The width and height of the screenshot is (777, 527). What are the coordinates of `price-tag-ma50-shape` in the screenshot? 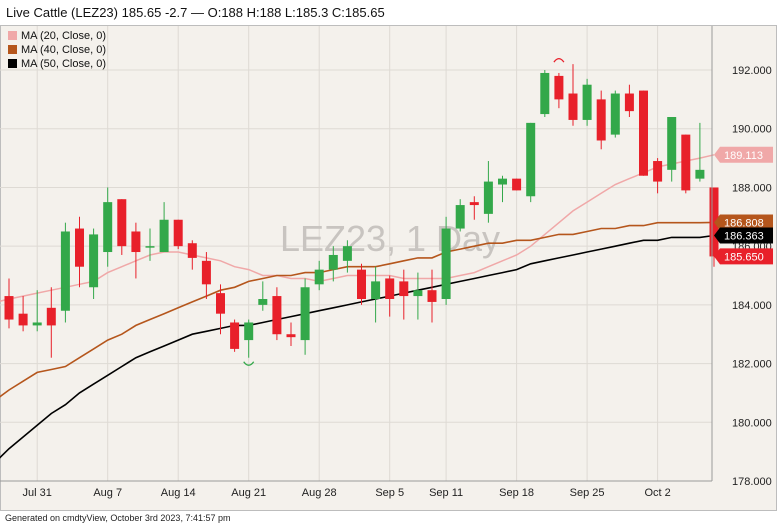 It's located at (743, 235).